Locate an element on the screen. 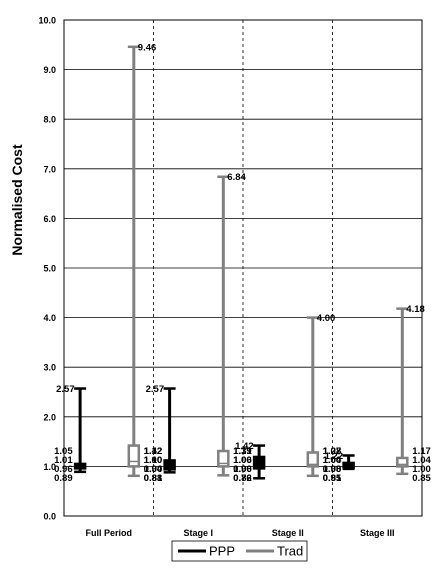  data-label: 1.06 is located at coordinates (242, 460).